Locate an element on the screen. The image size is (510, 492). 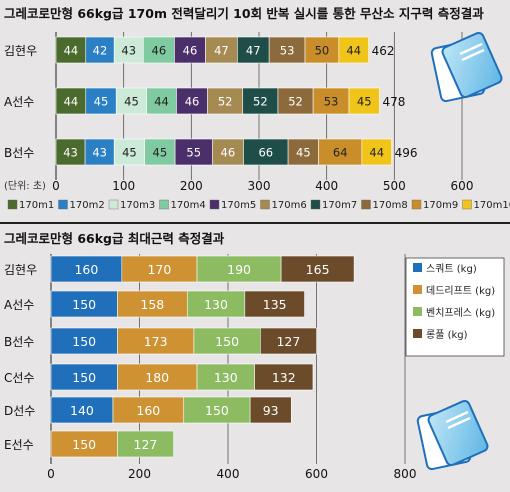
chart1-tick-label: 0 is located at coordinates (56, 186).